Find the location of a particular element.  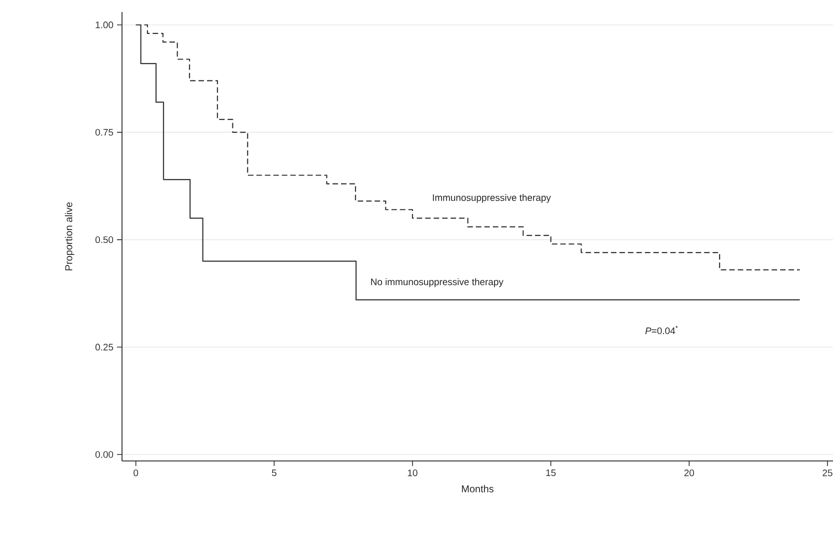

y-axis-title: Proportion alive is located at coordinates (69, 236).